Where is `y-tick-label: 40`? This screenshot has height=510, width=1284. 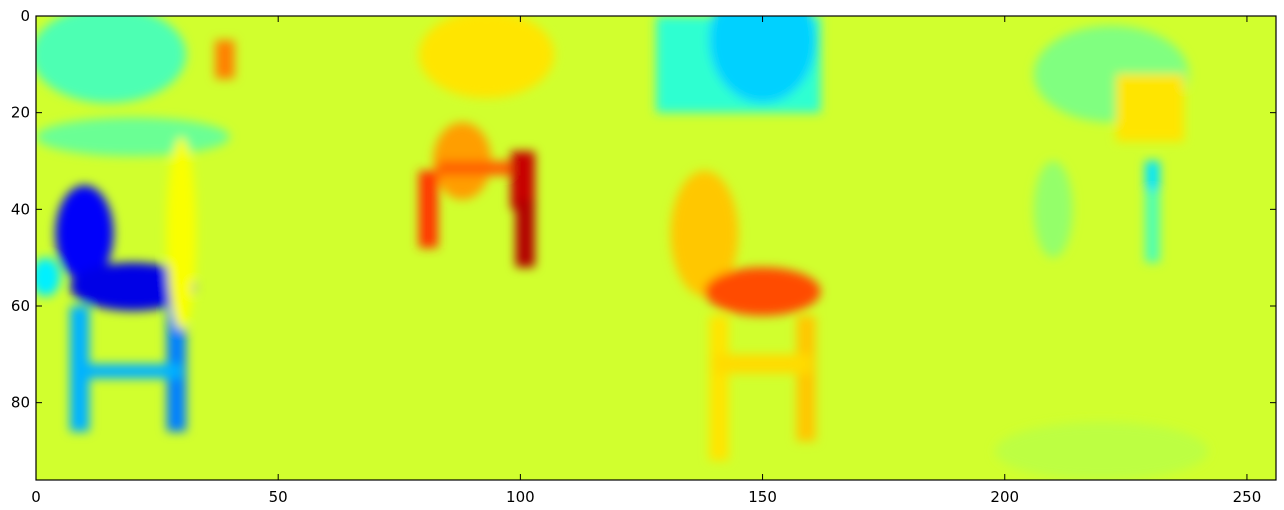
y-tick-label: 40 is located at coordinates (20, 209).